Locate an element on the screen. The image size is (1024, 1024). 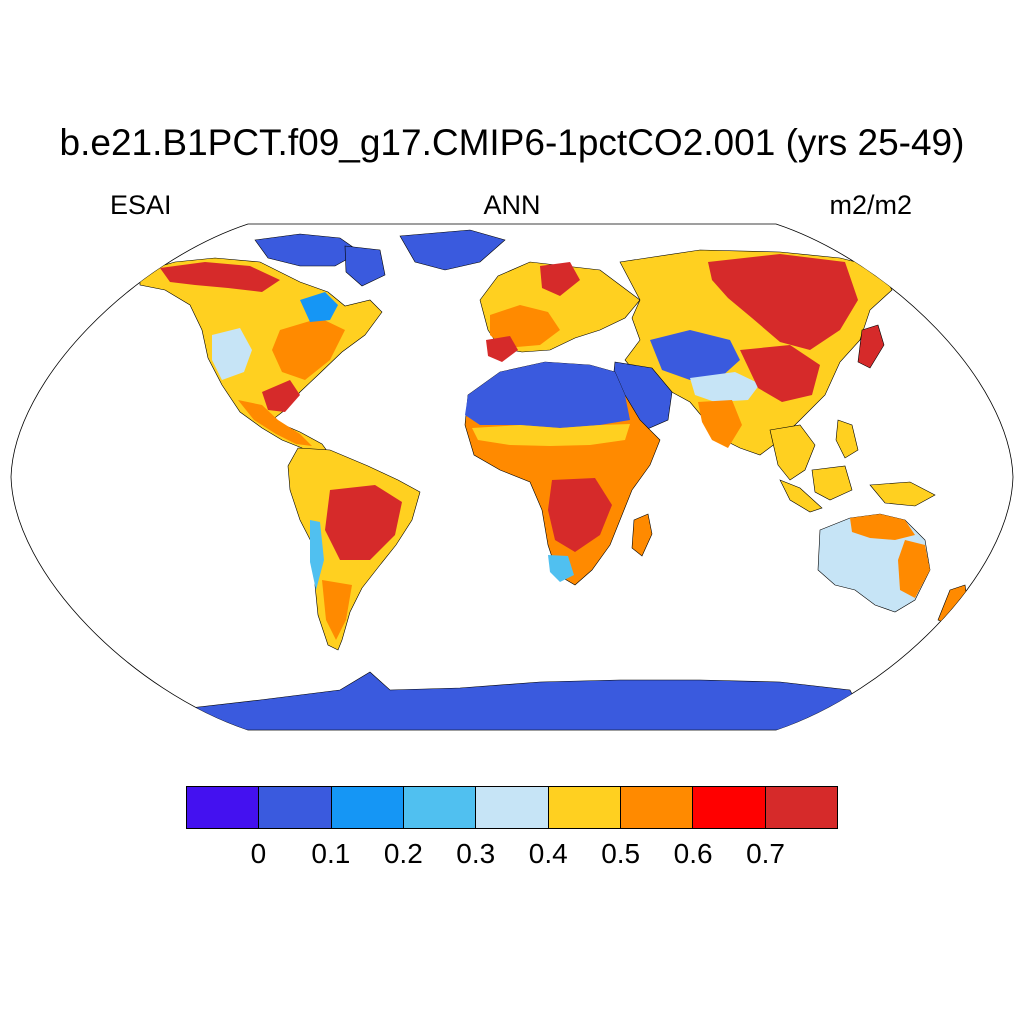
island-borneo is located at coordinates (832, 483).